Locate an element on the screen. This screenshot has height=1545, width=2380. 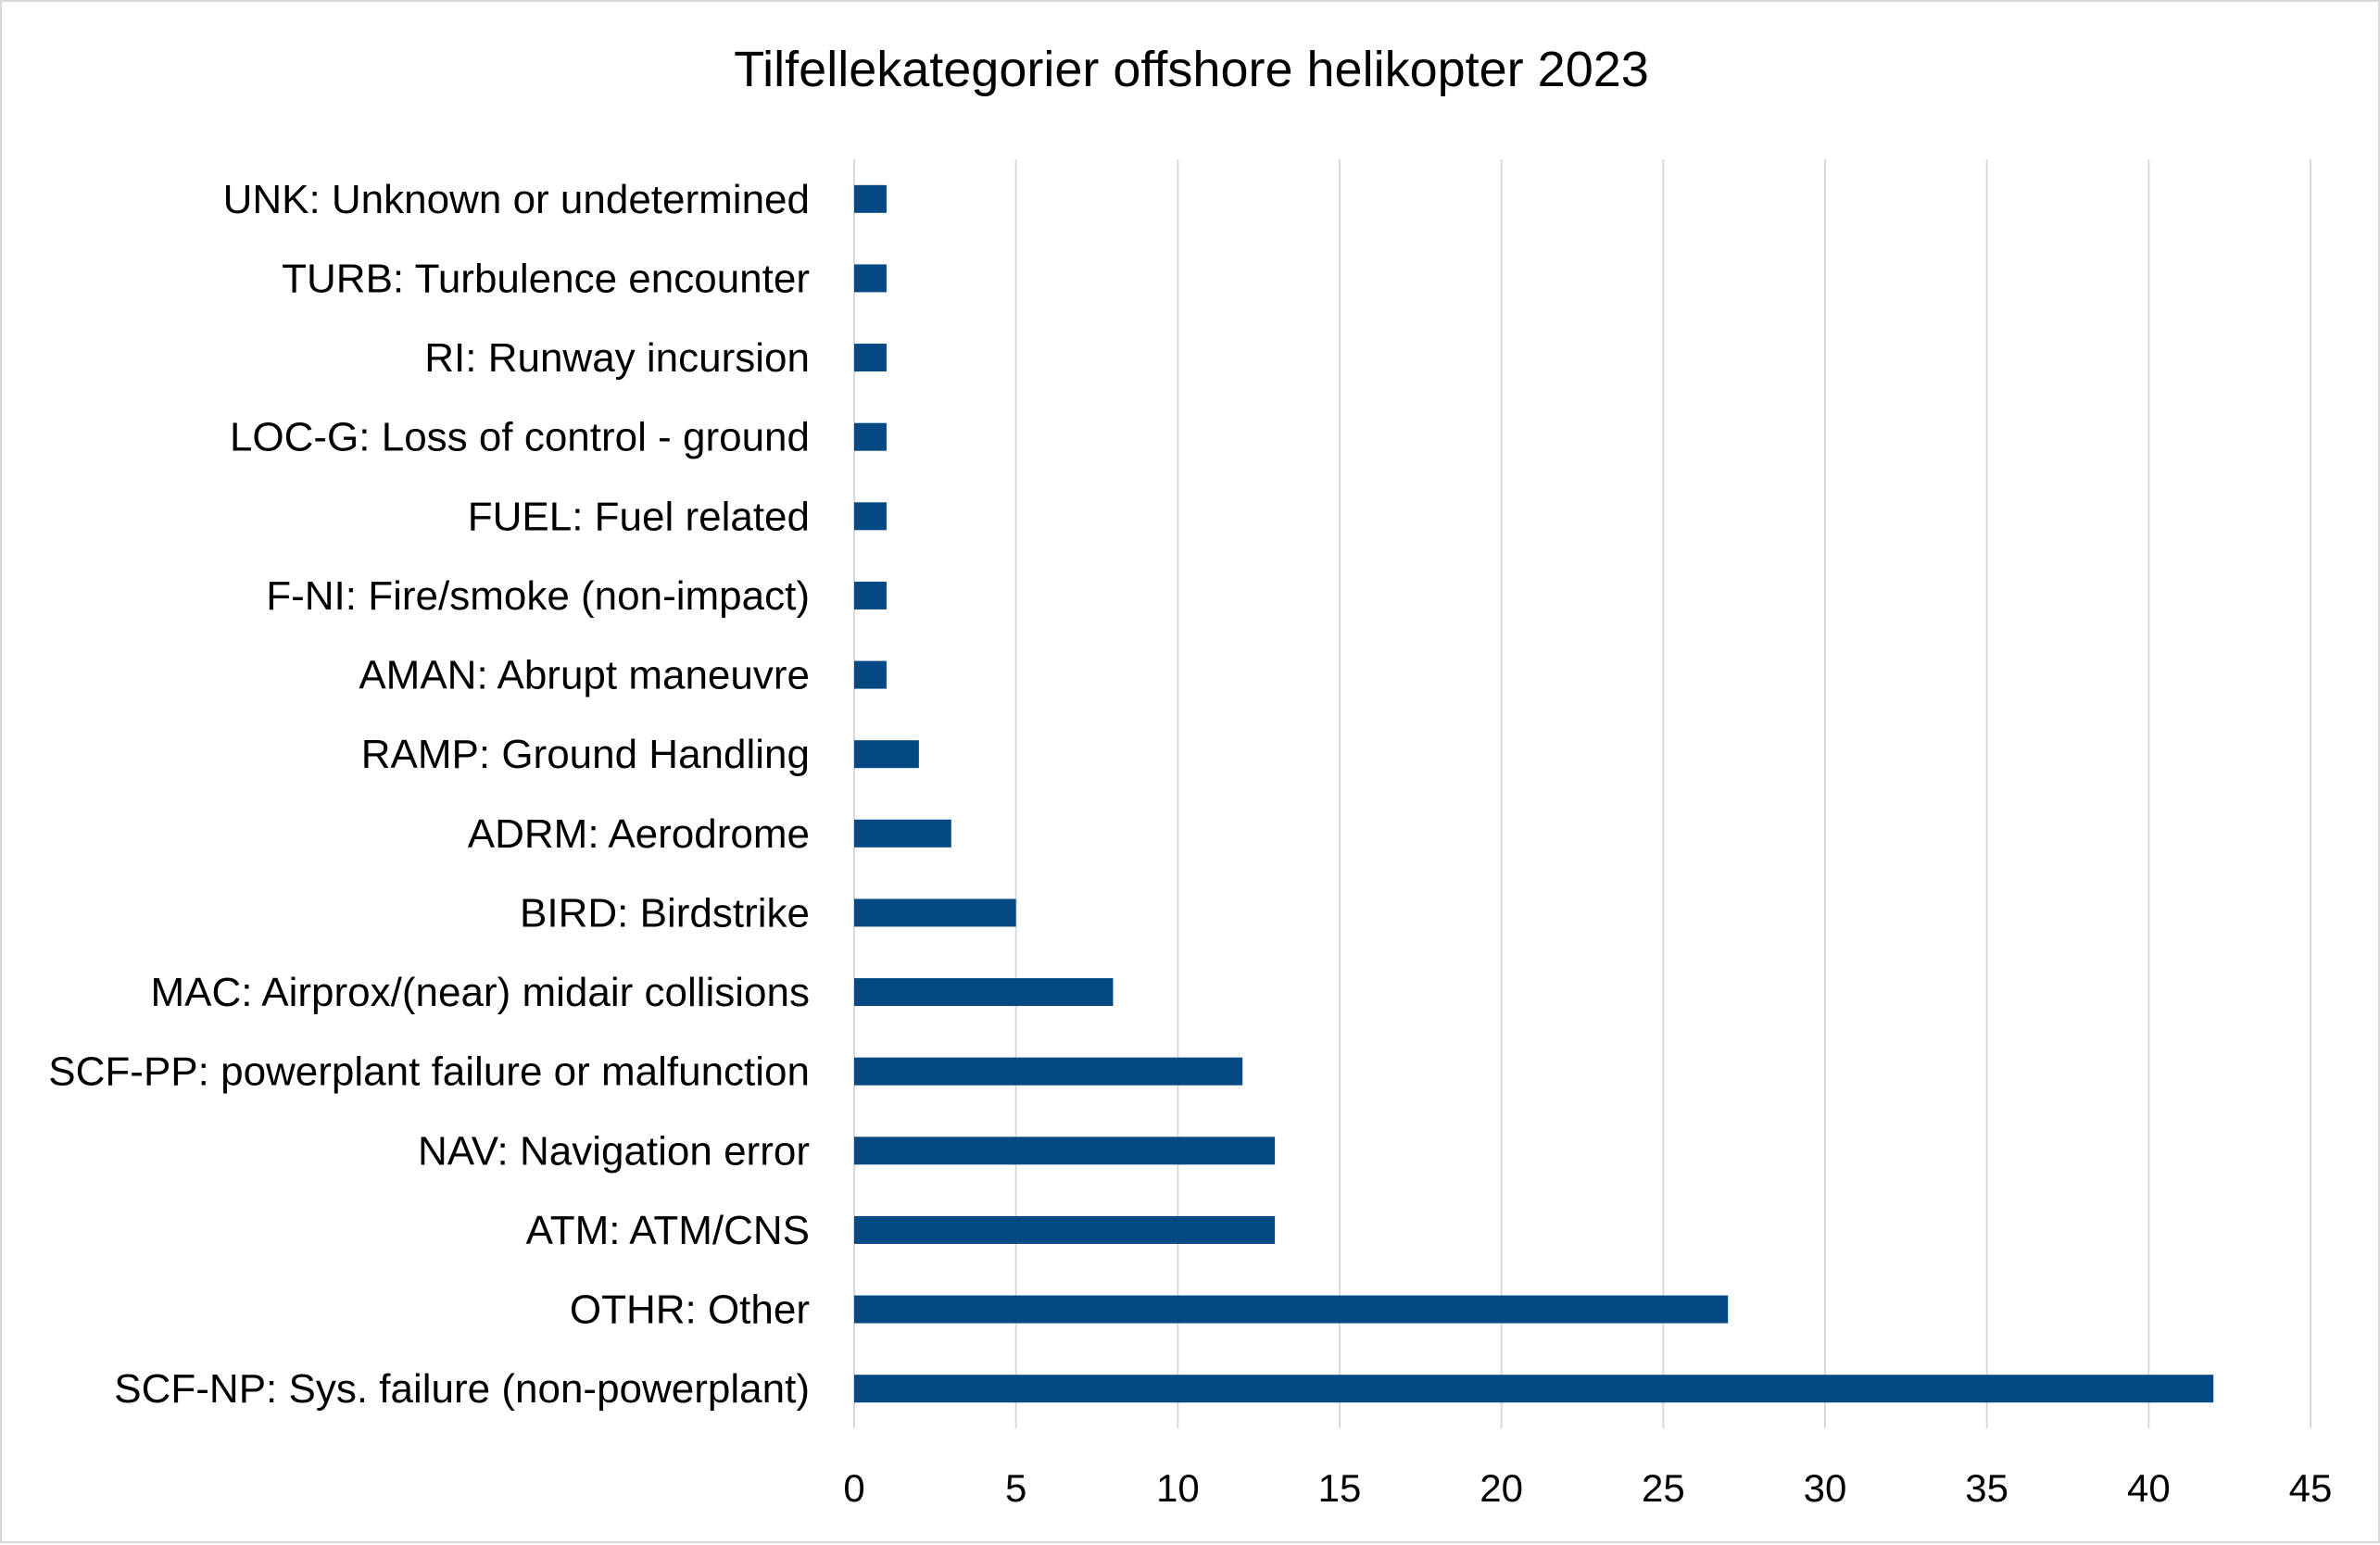
category-label: F-NI: Fire/smoke (non-impact) is located at coordinates (538, 596).